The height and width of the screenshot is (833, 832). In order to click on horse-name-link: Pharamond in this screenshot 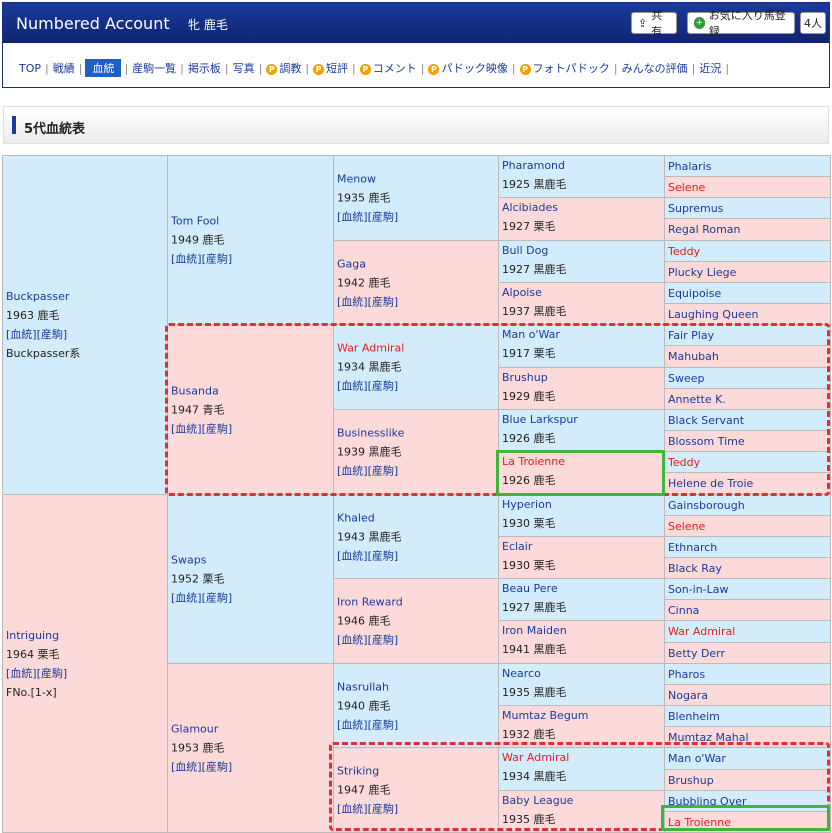, I will do `click(534, 165)`.